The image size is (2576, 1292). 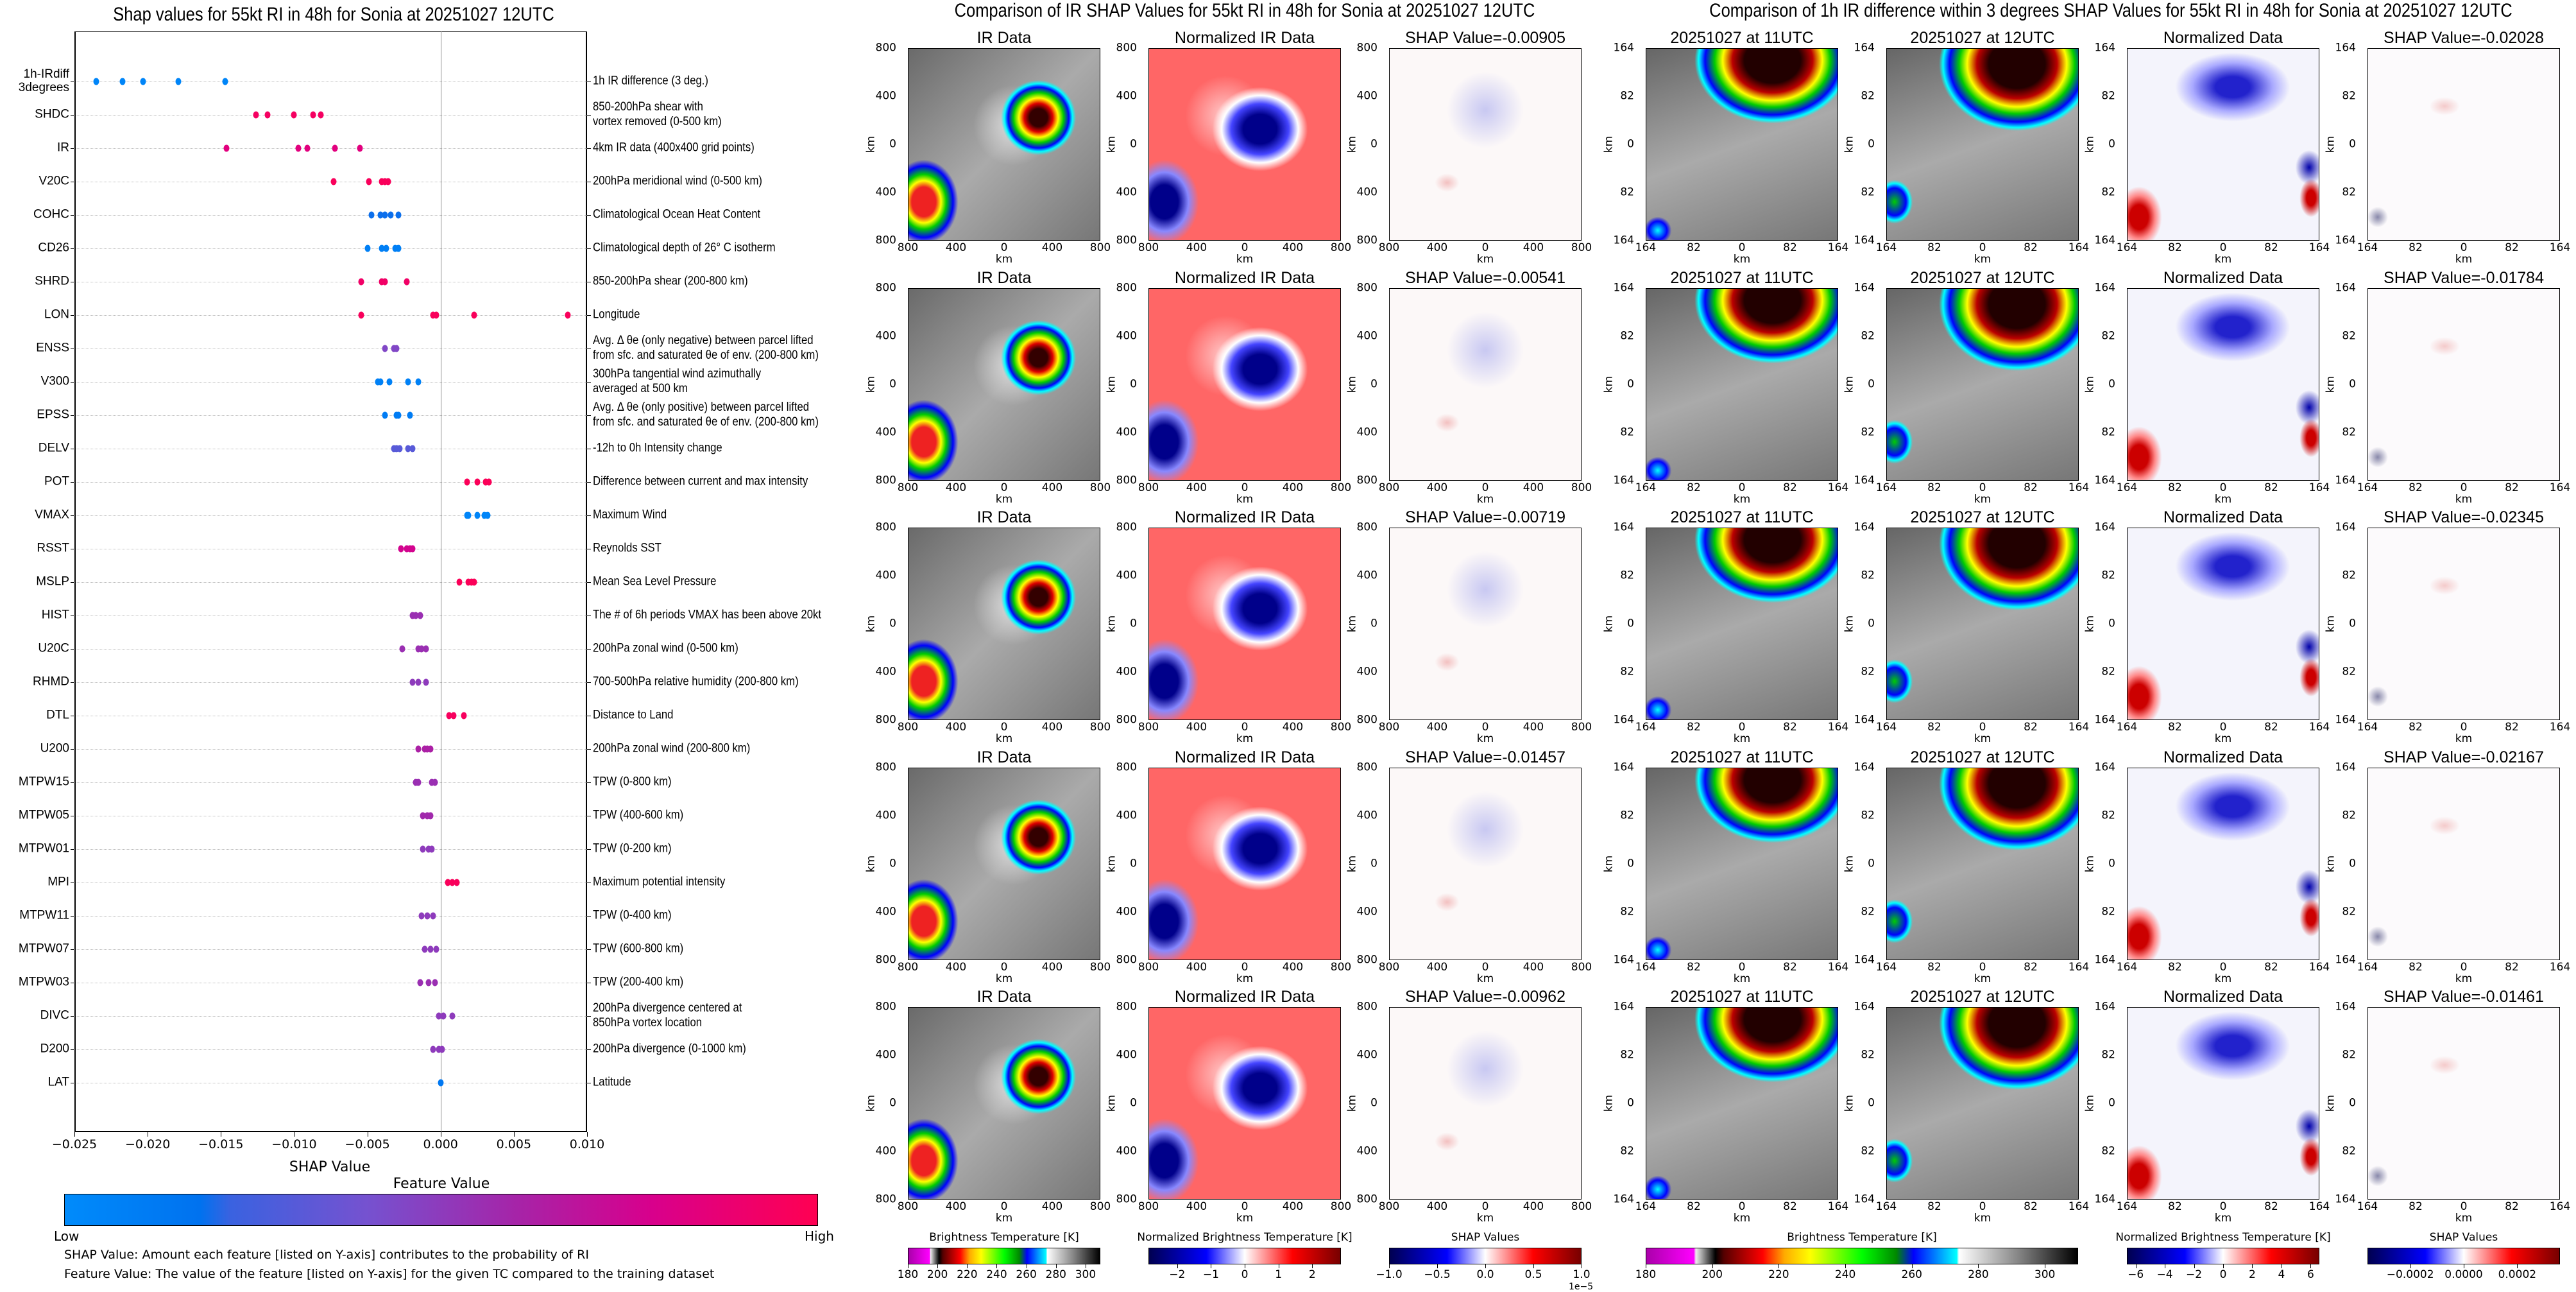 What do you see at coordinates (1244, 624) in the screenshot?
I see `image-panel-normalized-ir` at bounding box center [1244, 624].